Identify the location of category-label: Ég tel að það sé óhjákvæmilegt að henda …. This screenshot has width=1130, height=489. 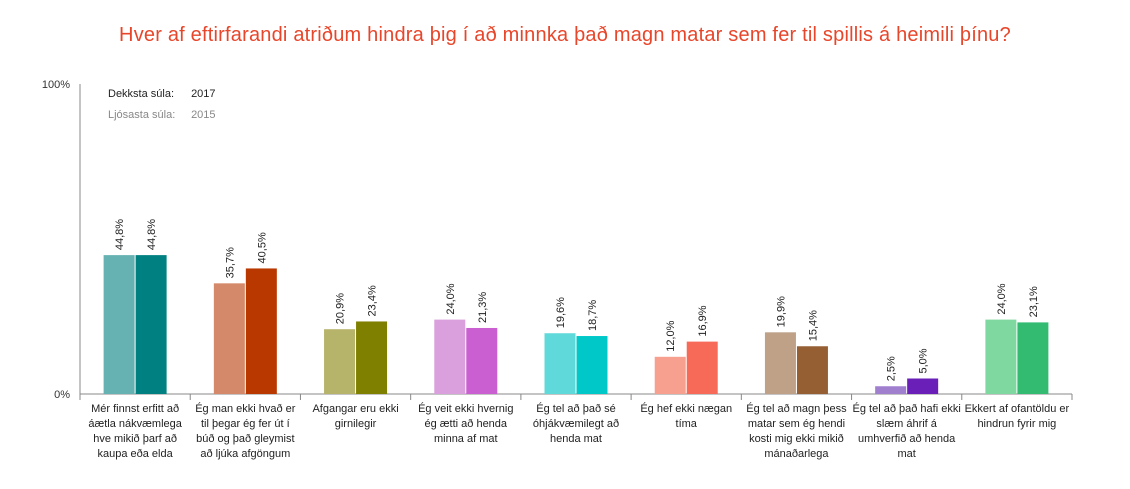
(576, 424).